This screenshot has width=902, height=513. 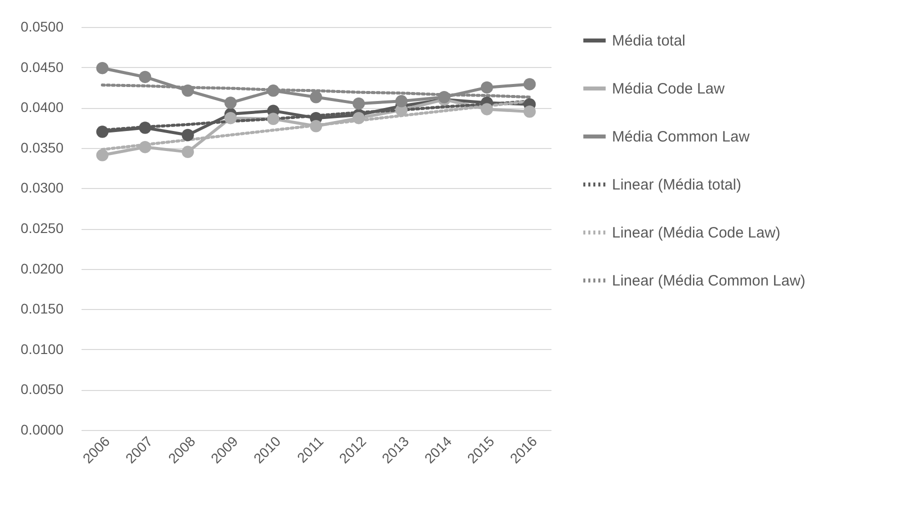 What do you see at coordinates (42, 107) in the screenshot?
I see `y-tick-label: 0.0400` at bounding box center [42, 107].